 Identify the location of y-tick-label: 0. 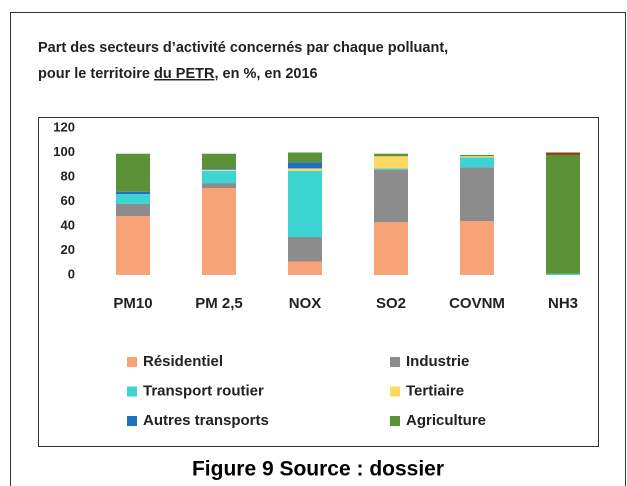
(71, 273).